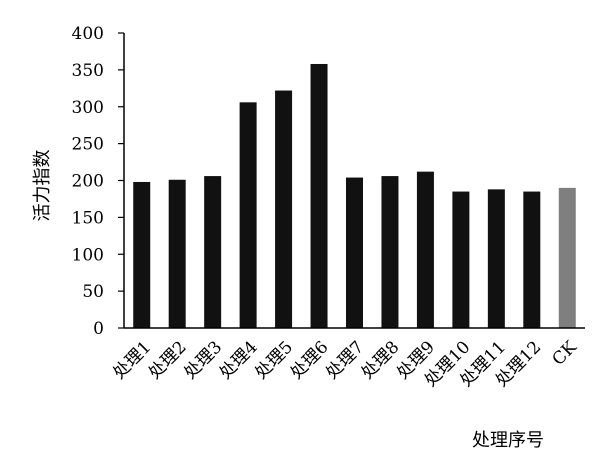 The image size is (605, 469). What do you see at coordinates (88, 145) in the screenshot?
I see `y-tick-label: 250` at bounding box center [88, 145].